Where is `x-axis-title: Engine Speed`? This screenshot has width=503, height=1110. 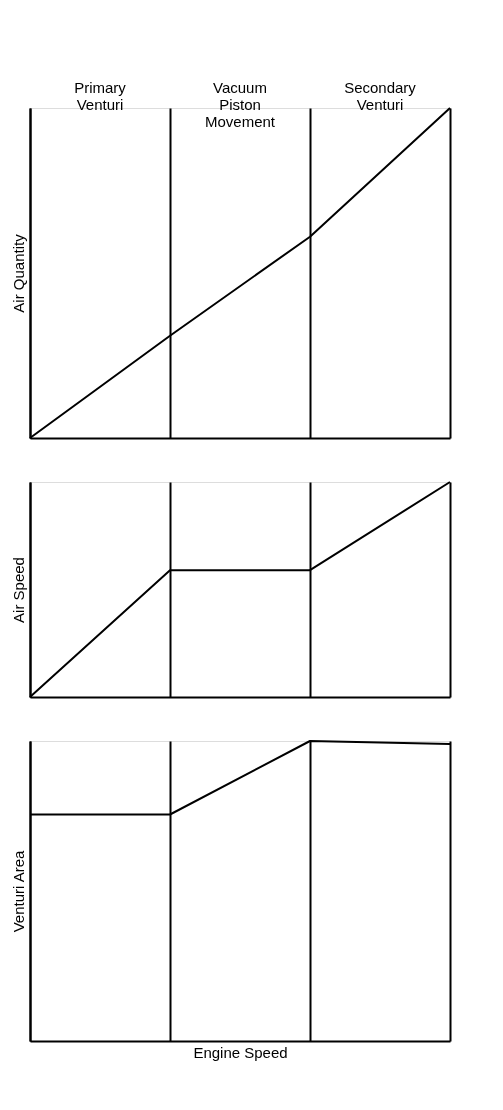 x-axis-title: Engine Speed is located at coordinates (240, 1052).